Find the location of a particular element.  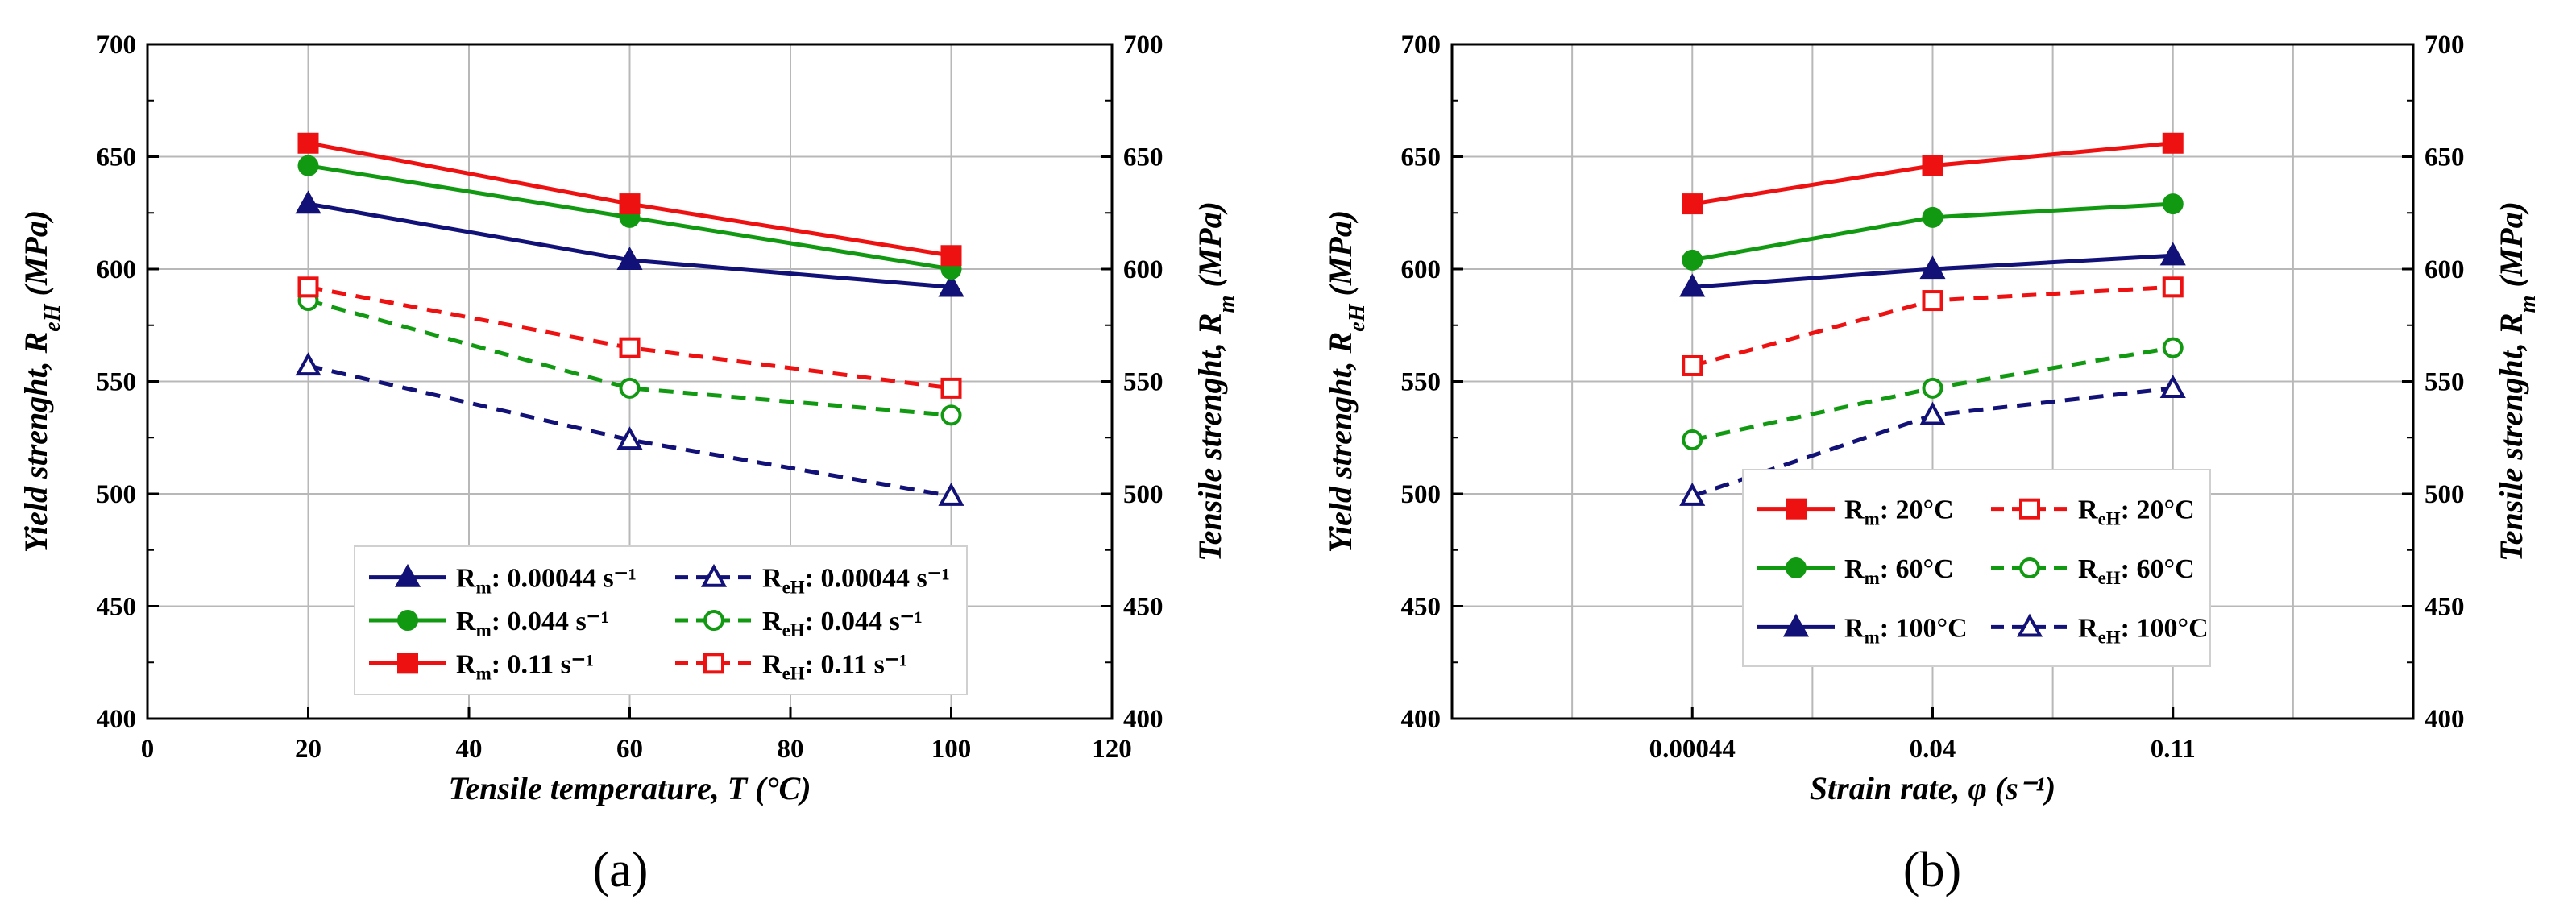

y-axis-title-right: Tensile strenght, Rm (MPa) is located at coordinates (1215, 381).